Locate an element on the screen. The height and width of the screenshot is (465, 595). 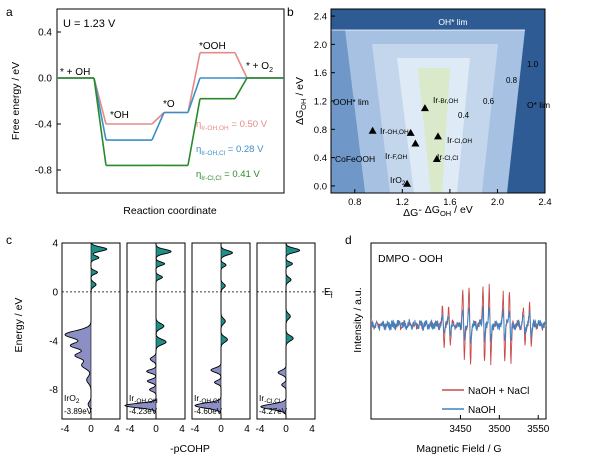
point-label-irohoh: Ir-OH,OH is located at coordinates (394, 131).